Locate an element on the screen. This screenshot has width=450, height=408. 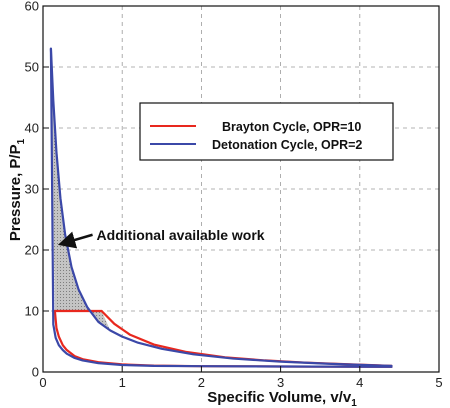
shaded-work-area is located at coordinates (80, 189).